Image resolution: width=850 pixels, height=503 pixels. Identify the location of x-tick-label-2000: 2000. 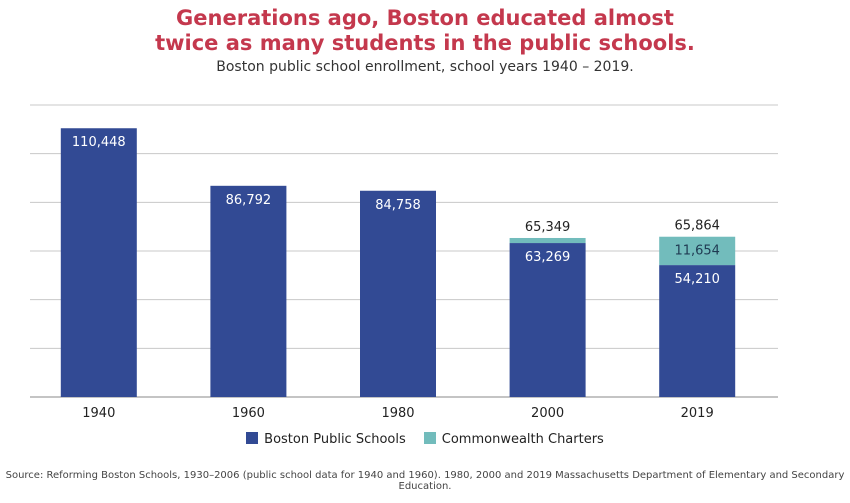
(547, 413).